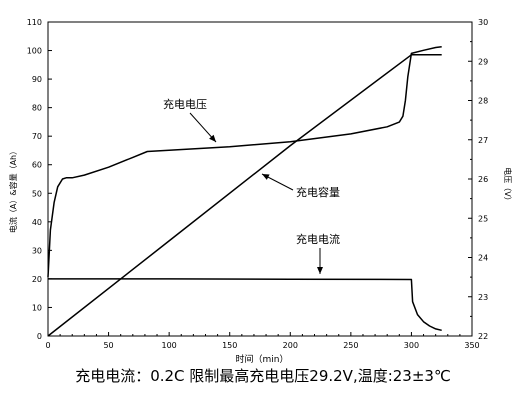 The image size is (526, 407). Describe the element at coordinates (229, 345) in the screenshot. I see `x-tick-label: 150` at that location.